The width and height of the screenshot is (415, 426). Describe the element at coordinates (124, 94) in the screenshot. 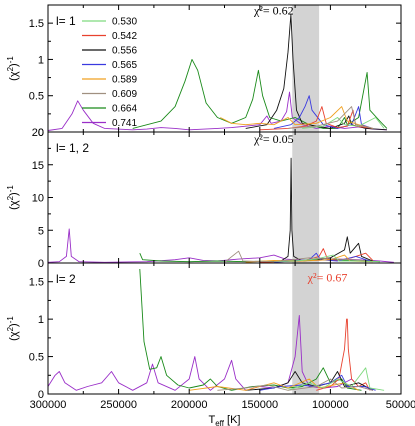

I see `legend-entry-label: 0.609` at that location.